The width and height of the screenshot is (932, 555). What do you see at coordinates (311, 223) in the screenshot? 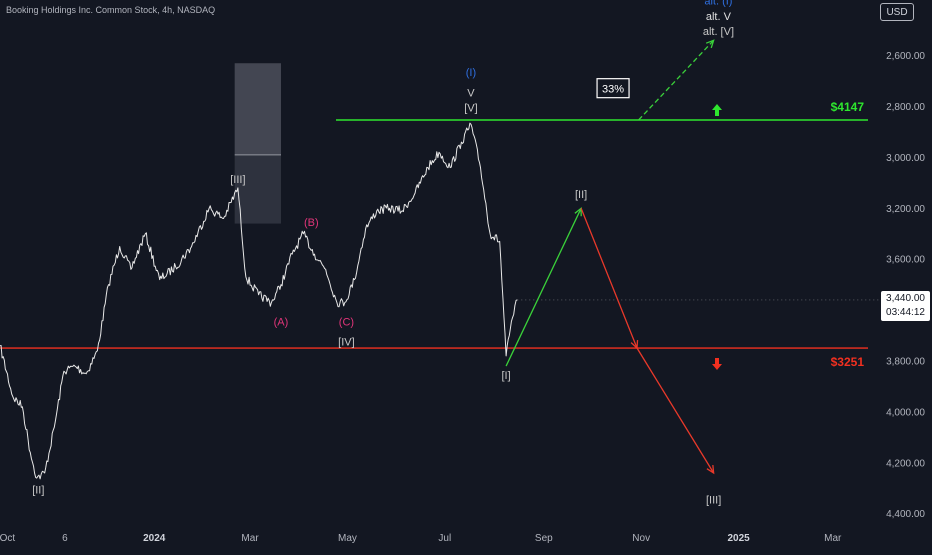
I see `wave-label-b: (B)` at bounding box center [311, 223].